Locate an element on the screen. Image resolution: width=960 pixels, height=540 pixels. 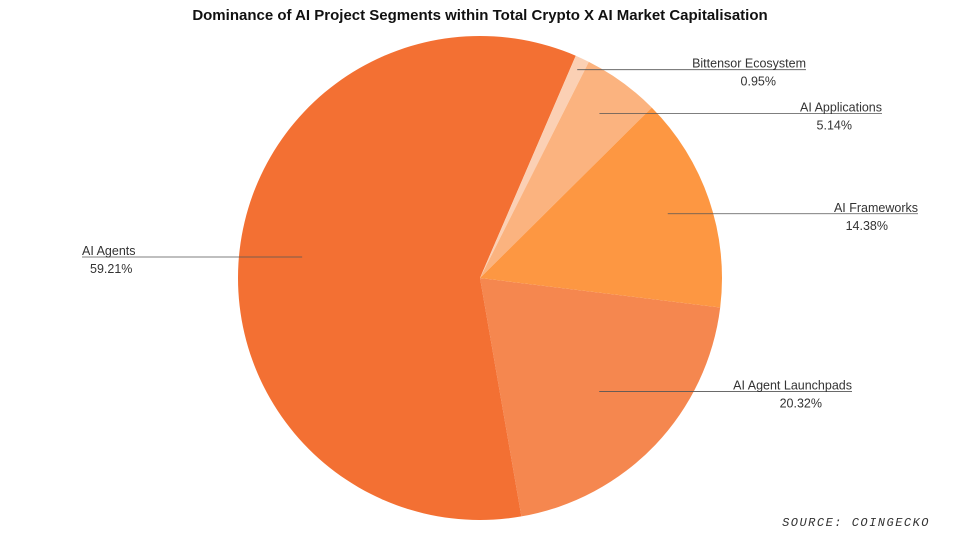
pie-slice-ai-frameworks is located at coordinates (601, 207).